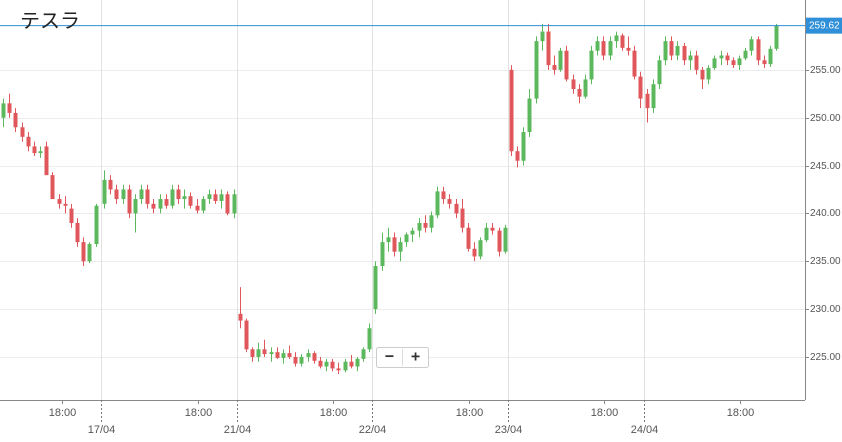  What do you see at coordinates (402, 357) in the screenshot?
I see `zoom-controls: − +` at bounding box center [402, 357].